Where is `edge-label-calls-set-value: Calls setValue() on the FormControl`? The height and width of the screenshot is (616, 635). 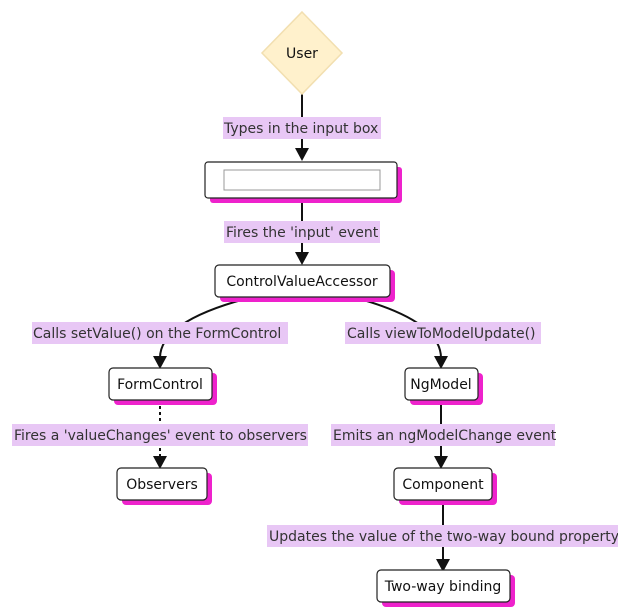
edge-label-calls-set-value: Calls setValue() on the FormControl is located at coordinates (160, 333).